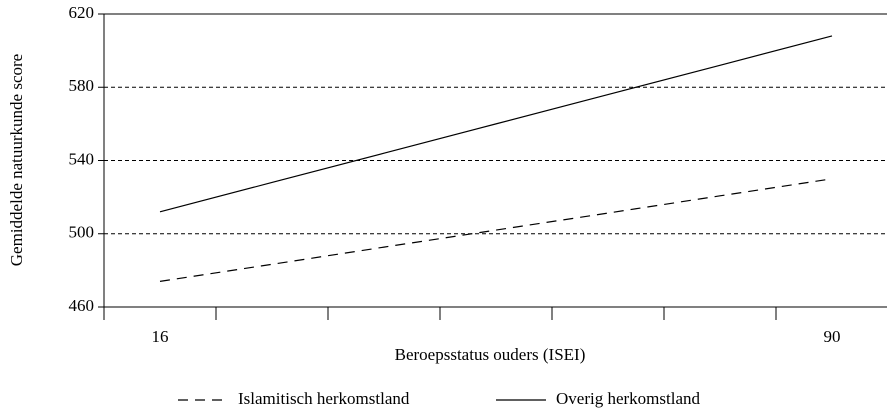 Image resolution: width=887 pixels, height=415 pixels. I want to click on y-tick-label: 460, so click(82, 305).